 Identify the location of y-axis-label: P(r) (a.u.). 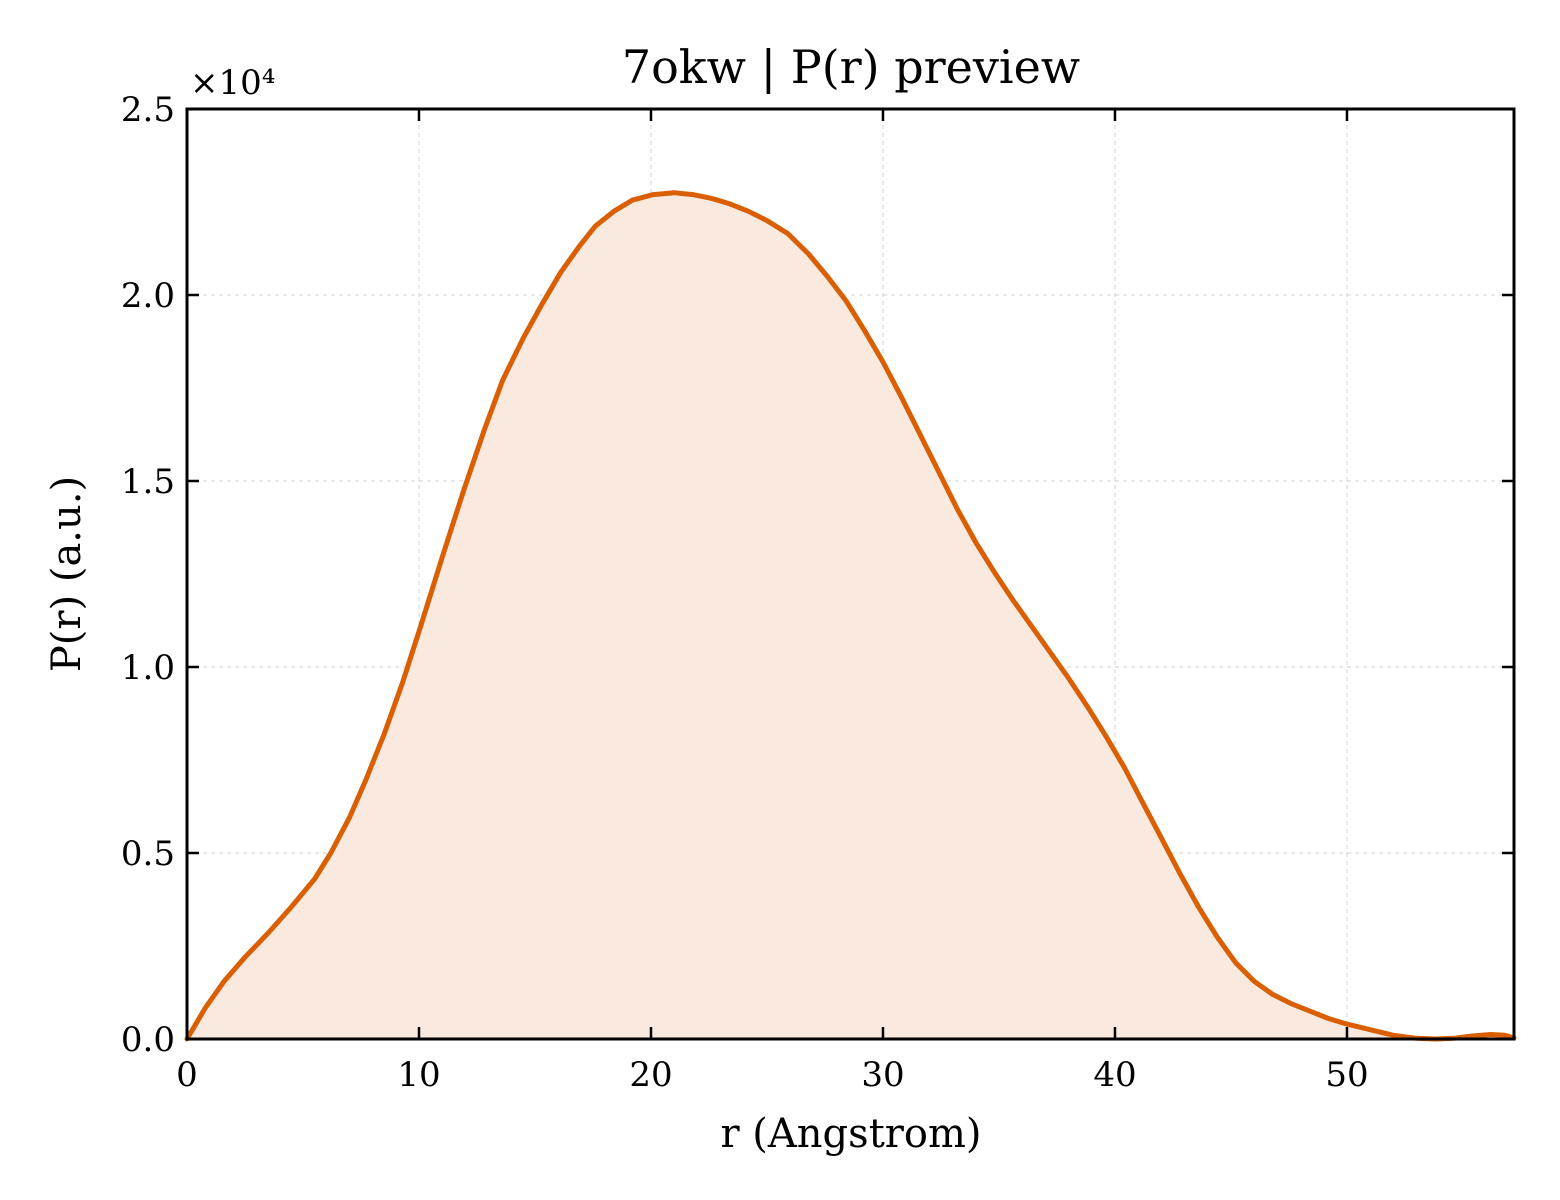
(67, 574).